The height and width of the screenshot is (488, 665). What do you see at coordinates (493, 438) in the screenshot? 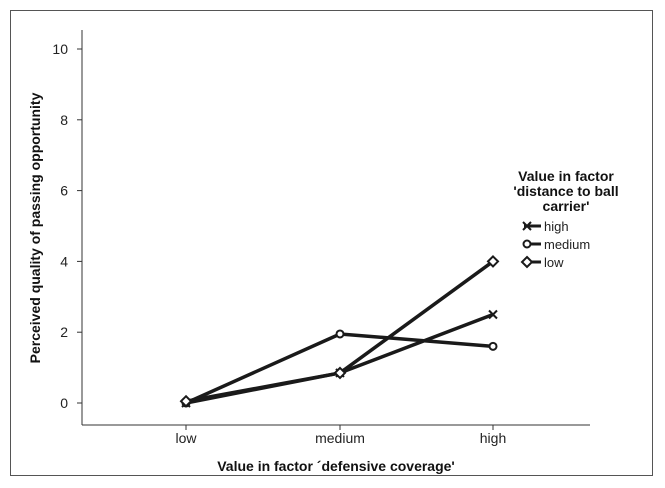
I see `x-tick-label: high` at bounding box center [493, 438].